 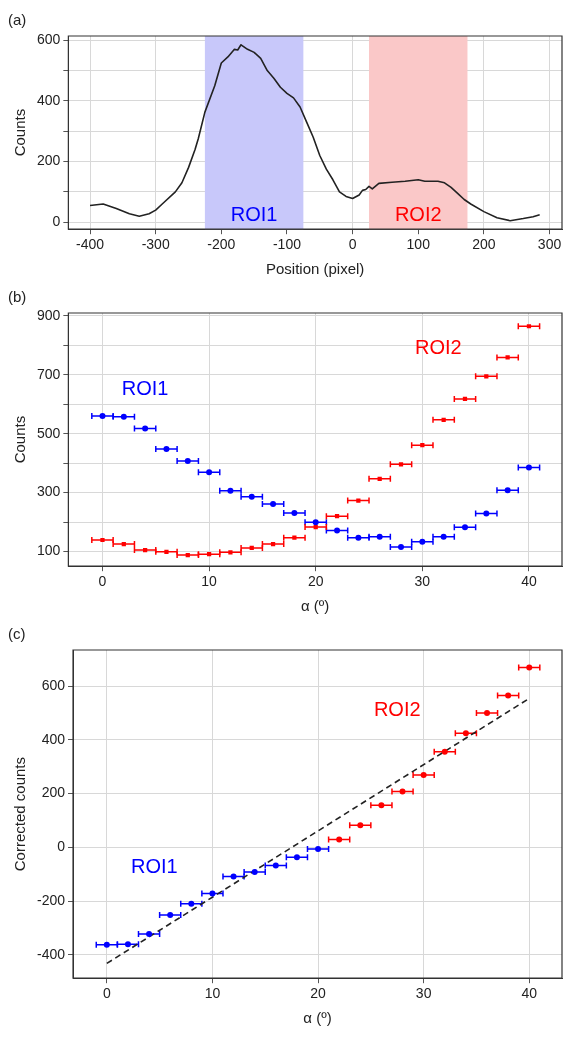 I want to click on chart-title: (a), so click(x=17, y=20).